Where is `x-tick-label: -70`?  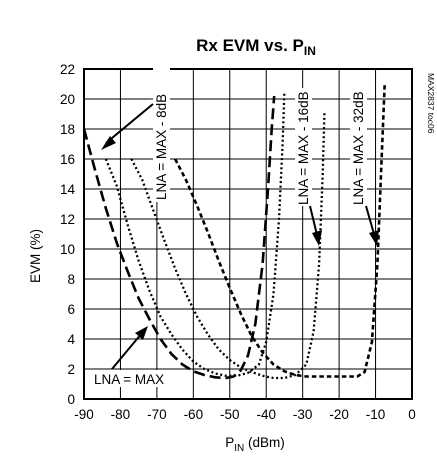 x-tick-label: -70 is located at coordinates (157, 414).